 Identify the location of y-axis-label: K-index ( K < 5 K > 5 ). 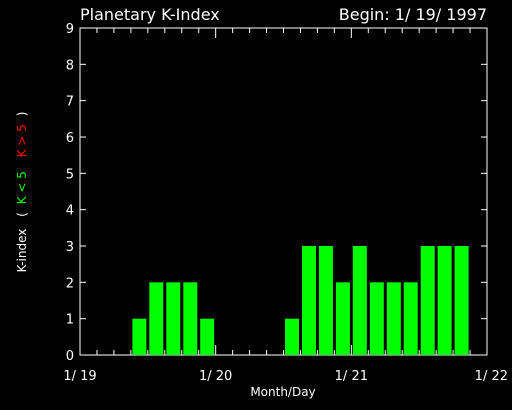
(22, 192).